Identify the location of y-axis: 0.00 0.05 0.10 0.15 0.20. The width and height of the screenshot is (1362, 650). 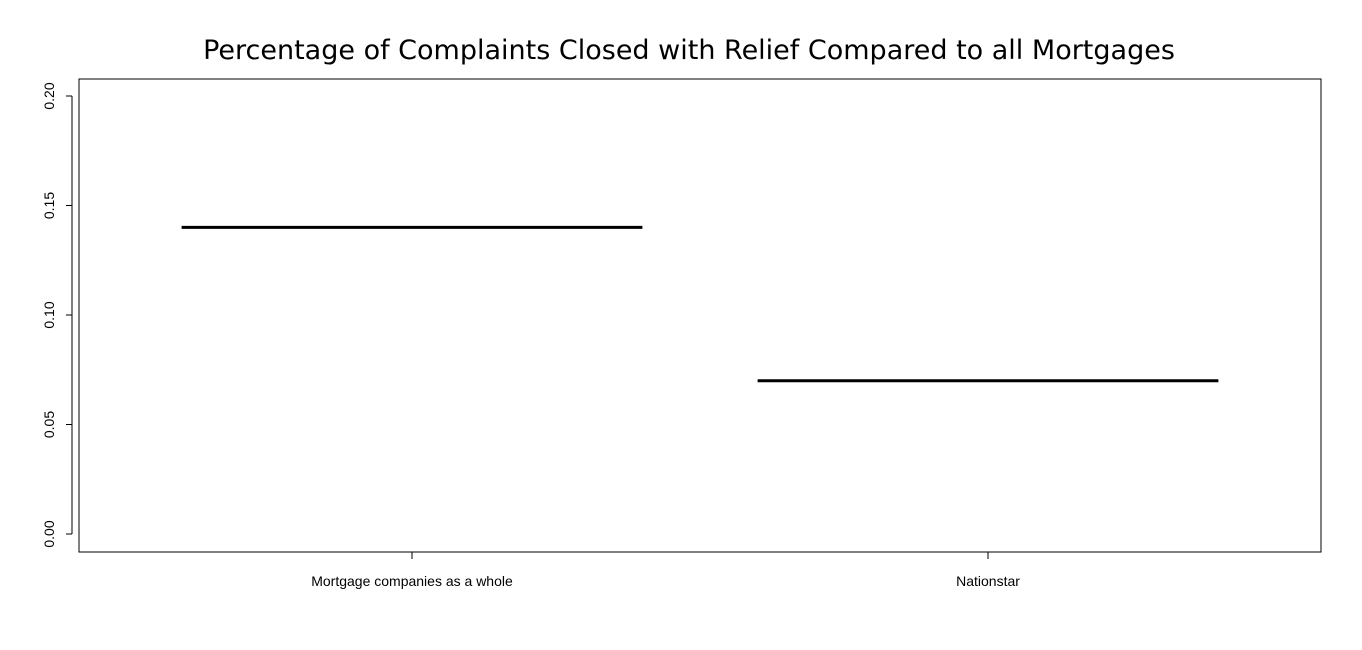
(57, 315).